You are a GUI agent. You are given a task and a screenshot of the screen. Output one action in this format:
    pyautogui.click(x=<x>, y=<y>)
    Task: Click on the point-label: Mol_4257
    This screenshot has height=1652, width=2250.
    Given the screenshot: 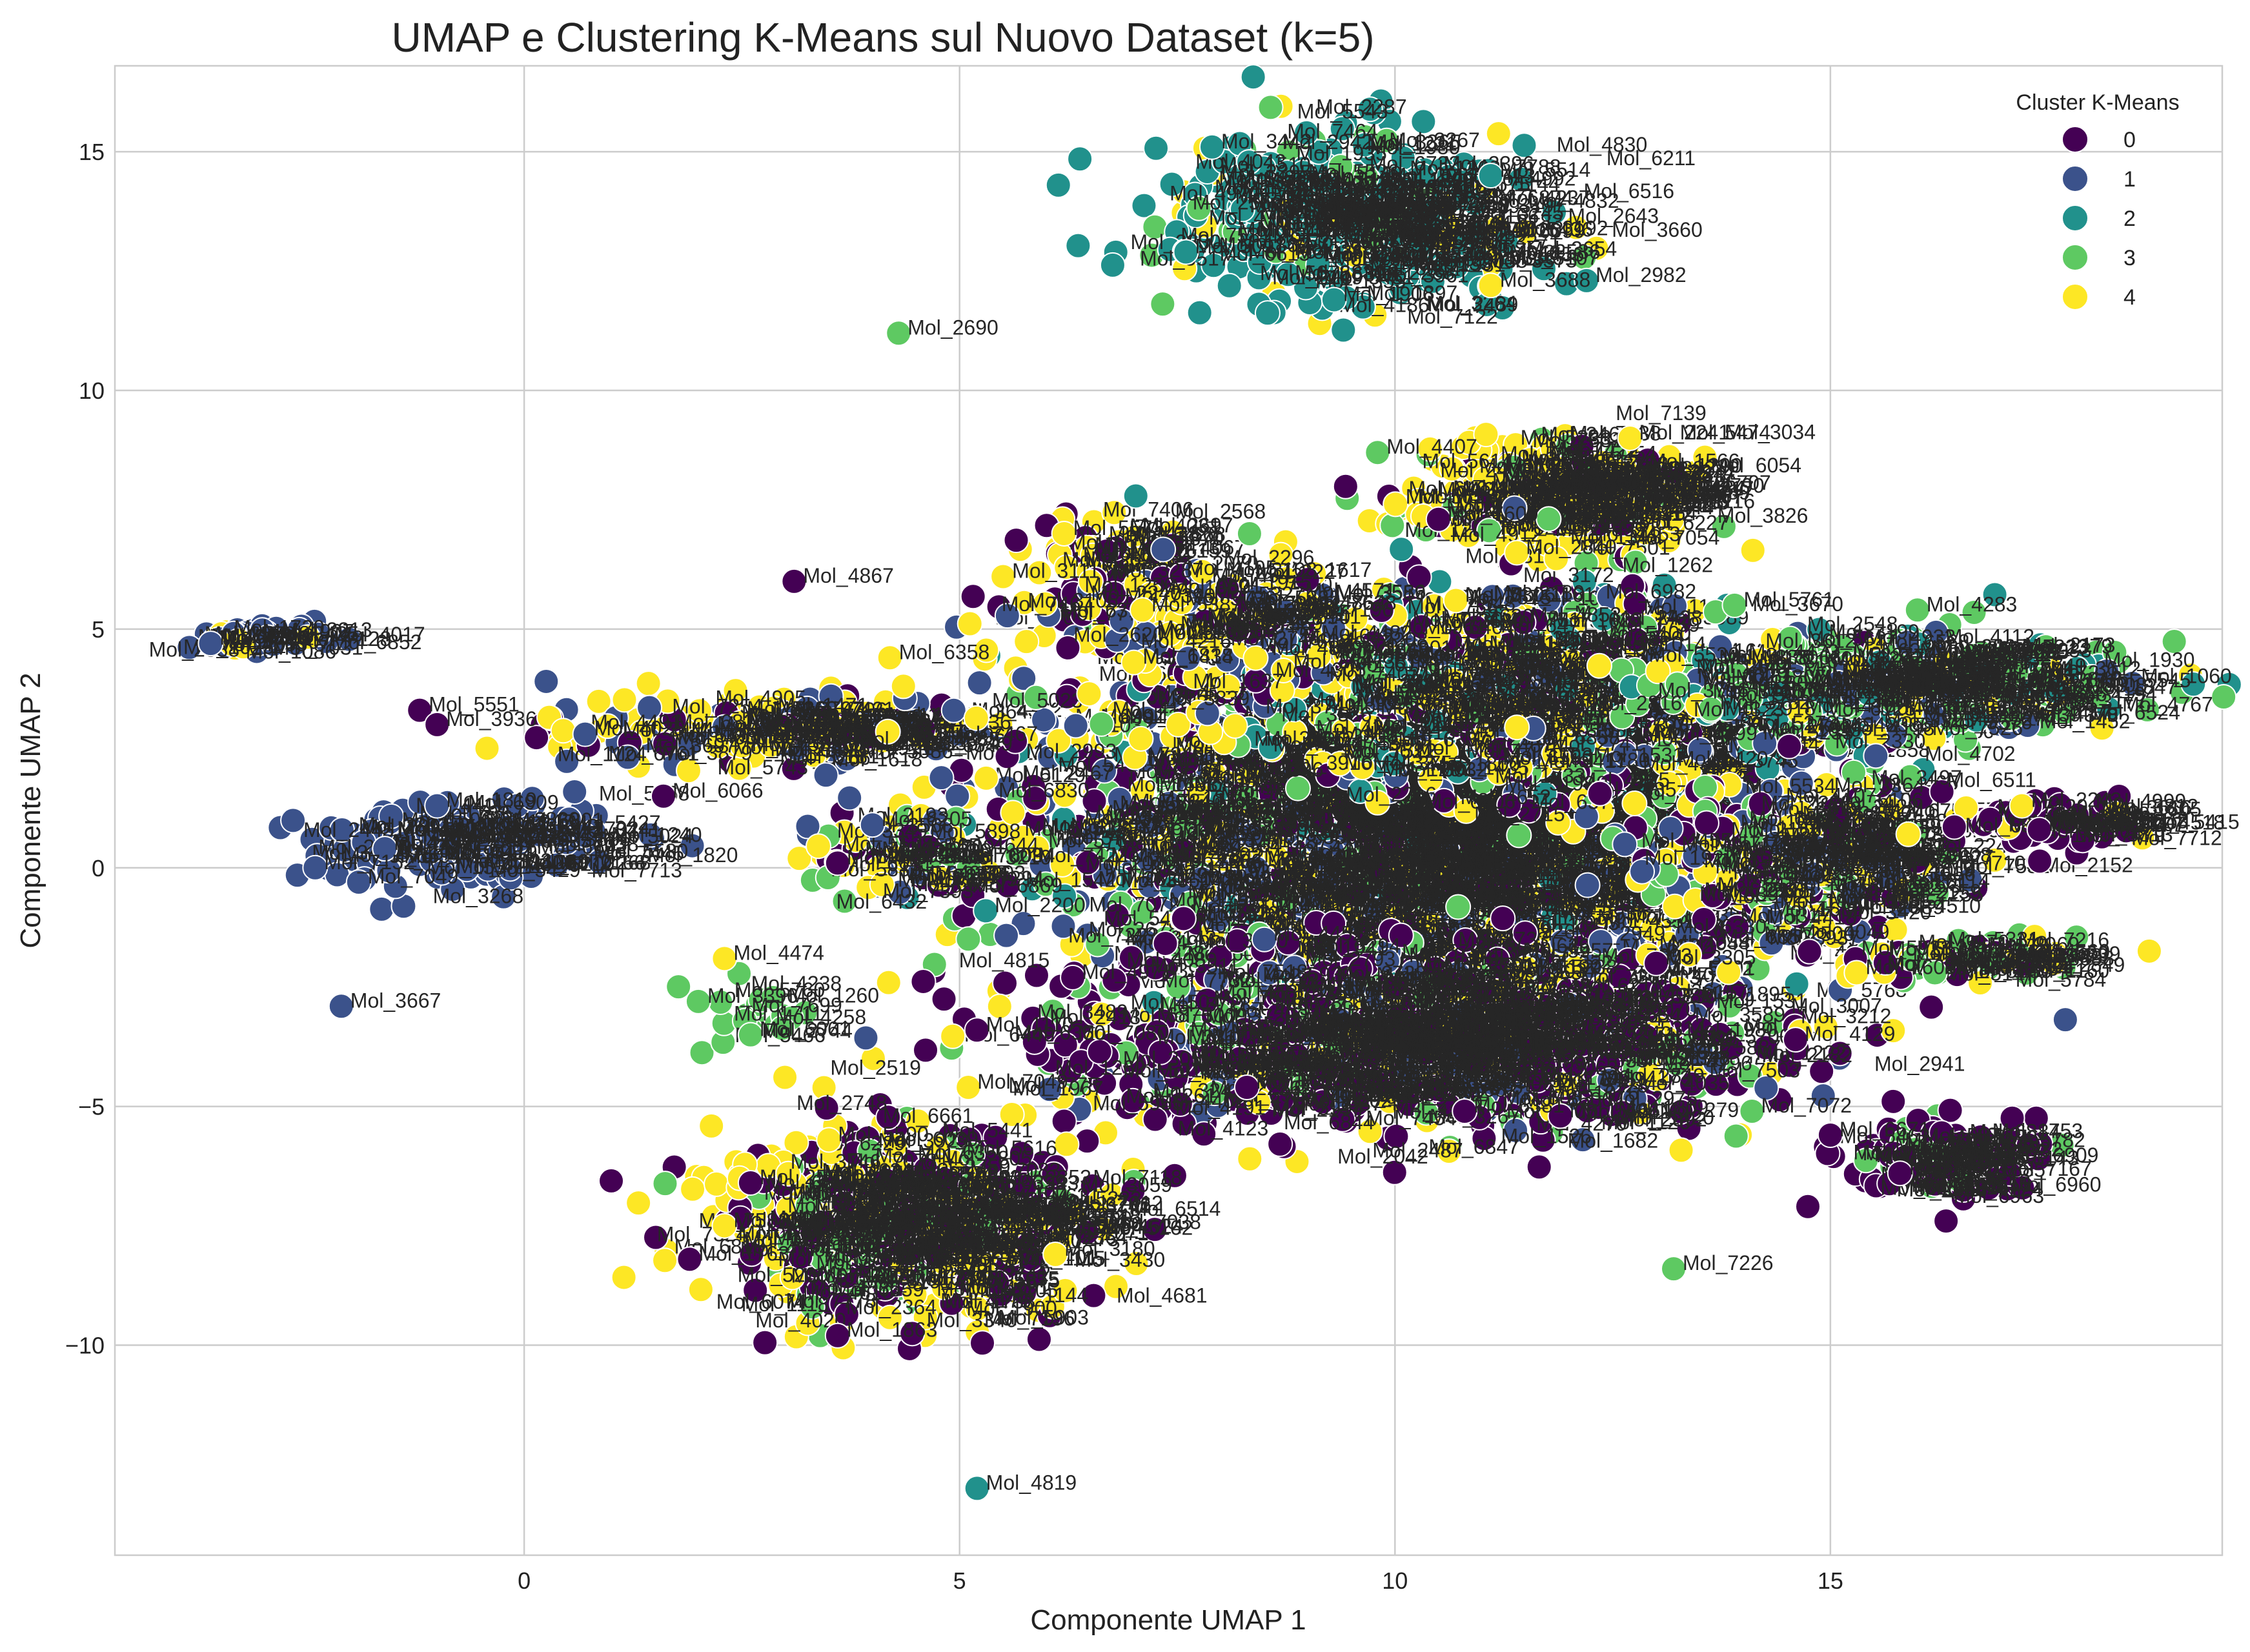 What is the action you would take?
    pyautogui.click(x=793, y=719)
    